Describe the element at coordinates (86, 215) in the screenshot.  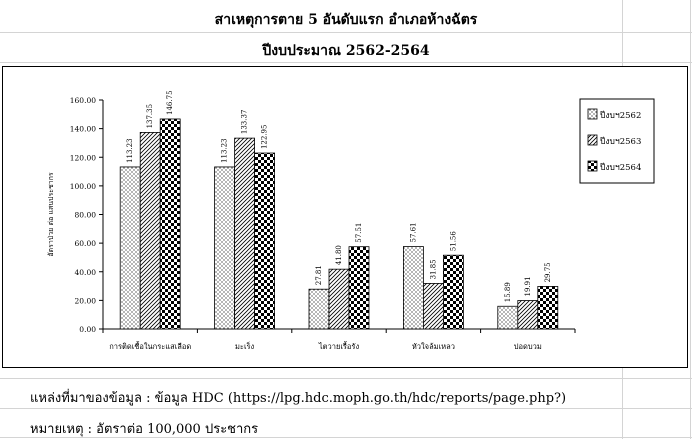
I see `y-tick-label: 80.00` at that location.